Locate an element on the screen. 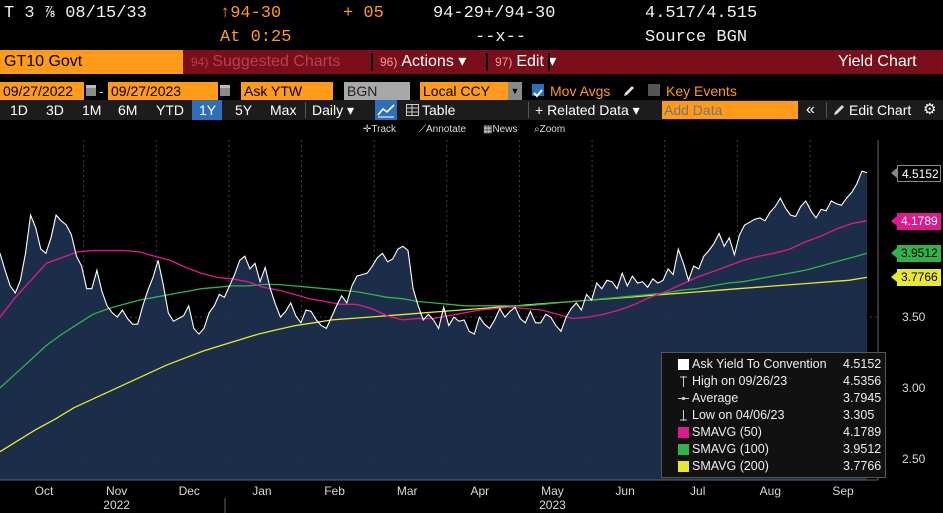  key-events-label: Key Events is located at coordinates (701, 91).